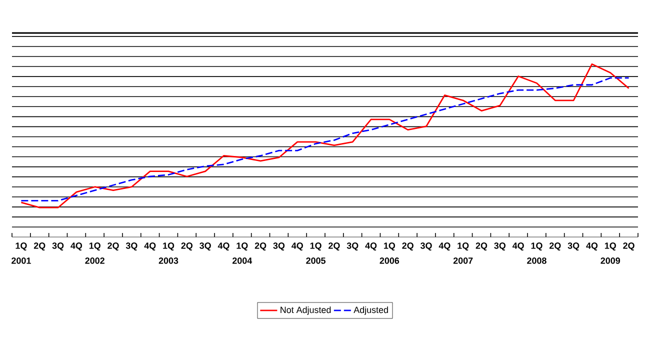  What do you see at coordinates (305, 310) in the screenshot?
I see `legend-label: Not Adjusted` at bounding box center [305, 310].